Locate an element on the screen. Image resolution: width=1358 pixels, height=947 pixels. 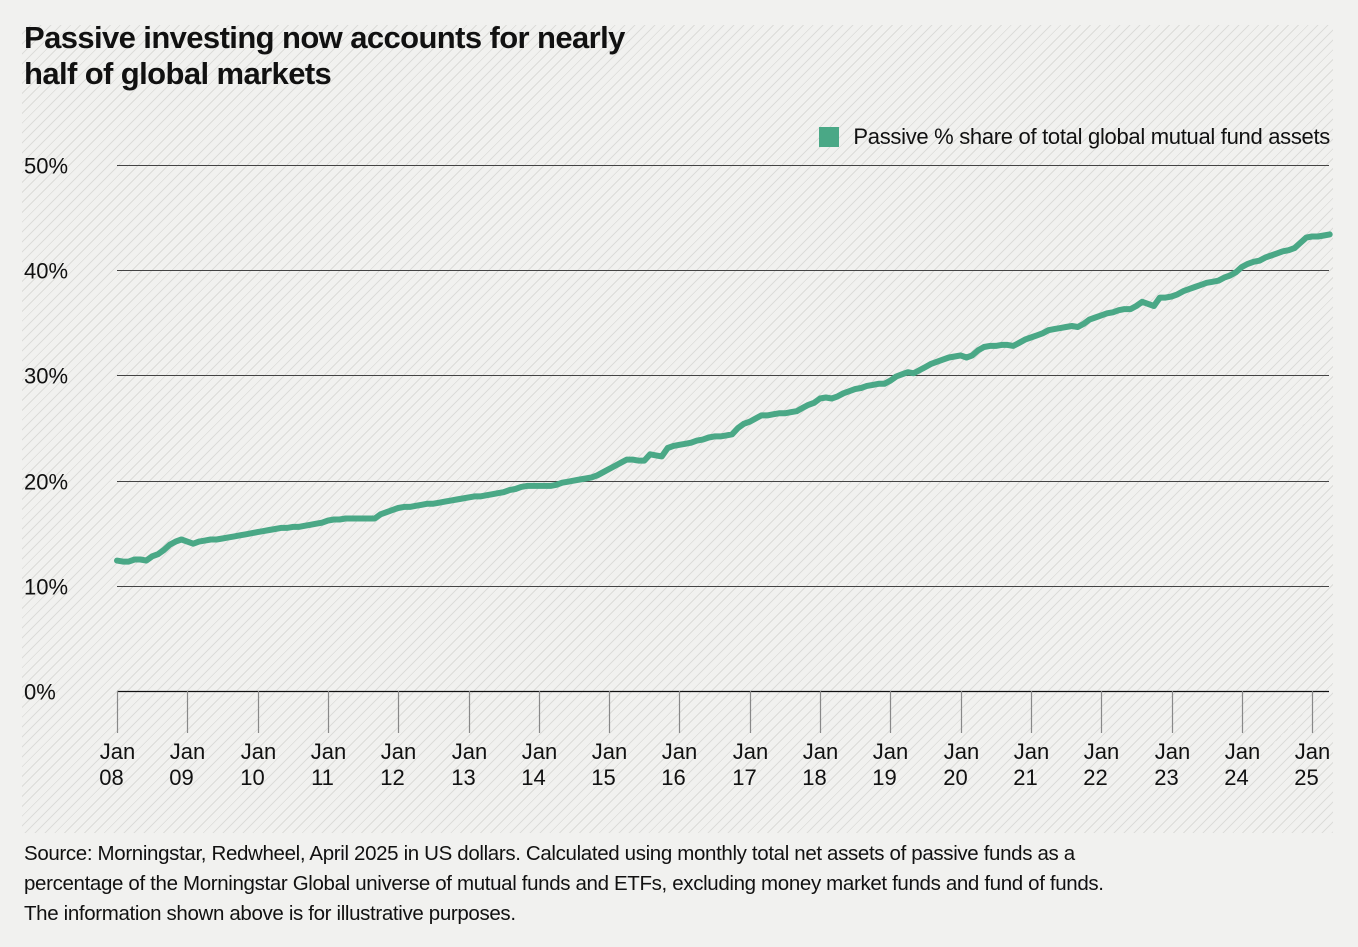
x-tick-label-year: 25 is located at coordinates (1306, 777).